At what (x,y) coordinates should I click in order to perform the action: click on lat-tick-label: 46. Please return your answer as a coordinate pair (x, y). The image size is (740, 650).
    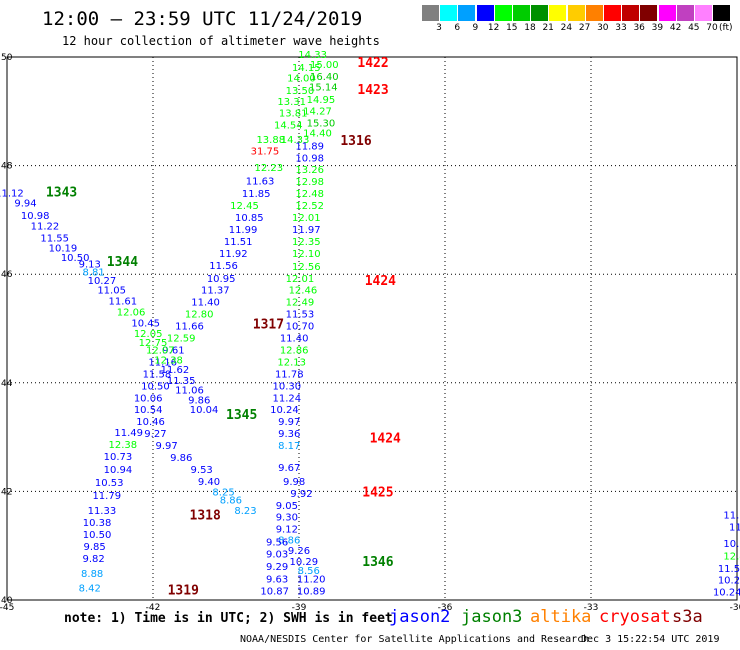
    Looking at the image, I should click on (7, 275).